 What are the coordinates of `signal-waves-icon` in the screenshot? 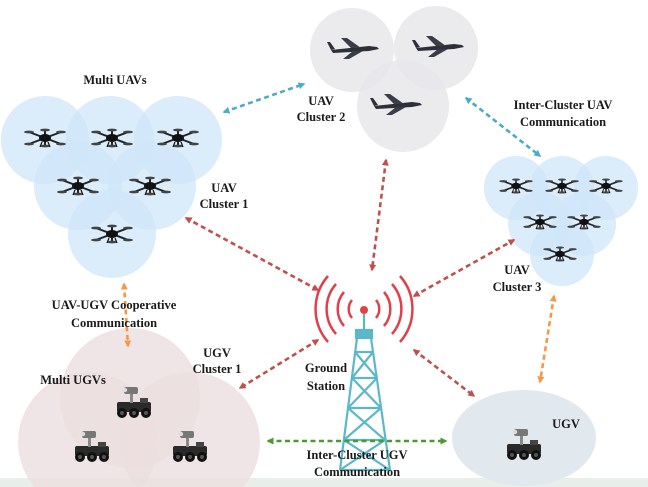 It's located at (364, 309).